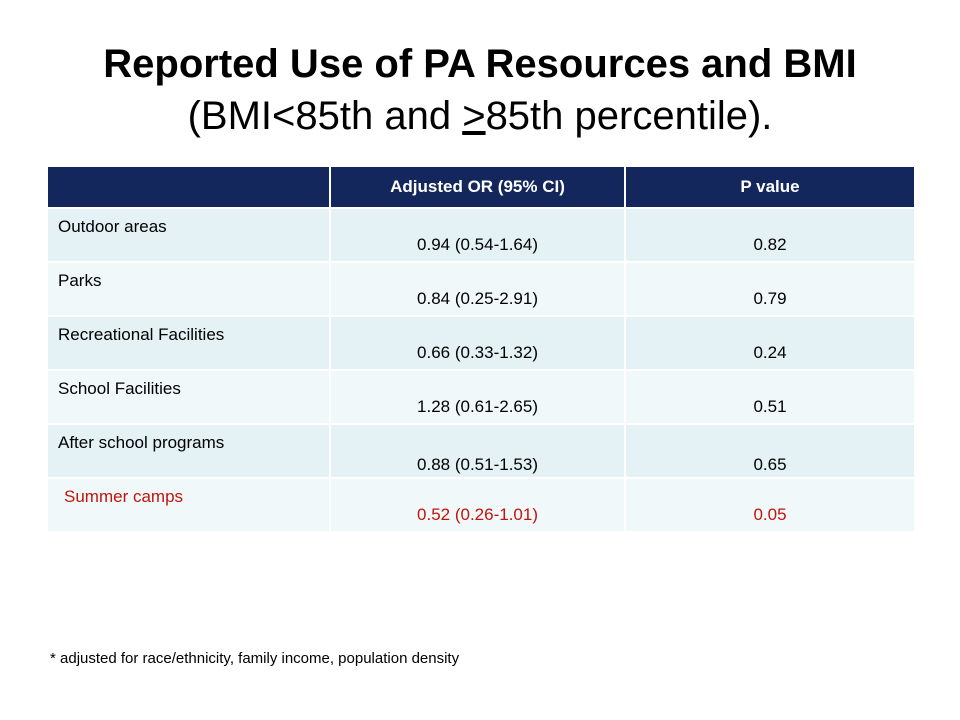 This screenshot has height=720, width=960. I want to click on table-row: School Facilities 1.28 (0.61-2.65) 0.51, so click(481, 397).